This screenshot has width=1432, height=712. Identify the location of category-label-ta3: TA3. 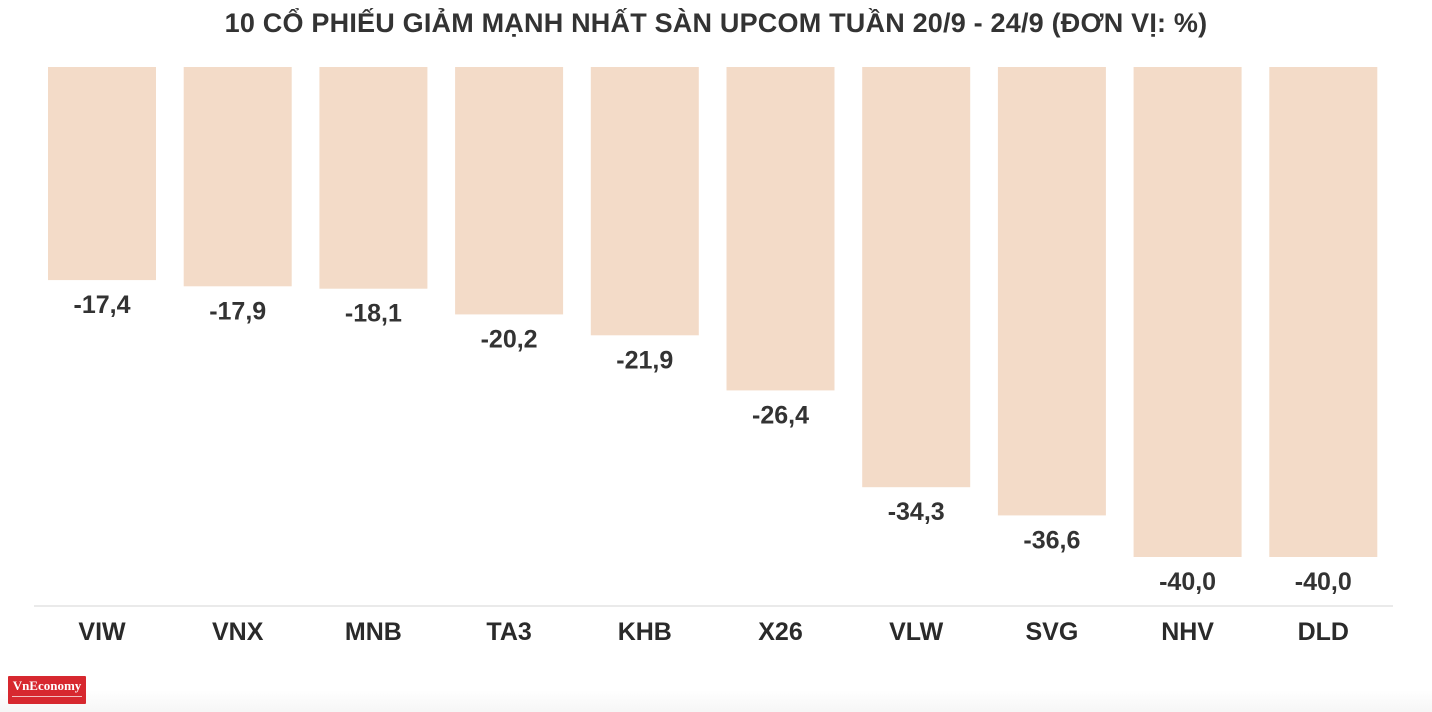
(508, 632).